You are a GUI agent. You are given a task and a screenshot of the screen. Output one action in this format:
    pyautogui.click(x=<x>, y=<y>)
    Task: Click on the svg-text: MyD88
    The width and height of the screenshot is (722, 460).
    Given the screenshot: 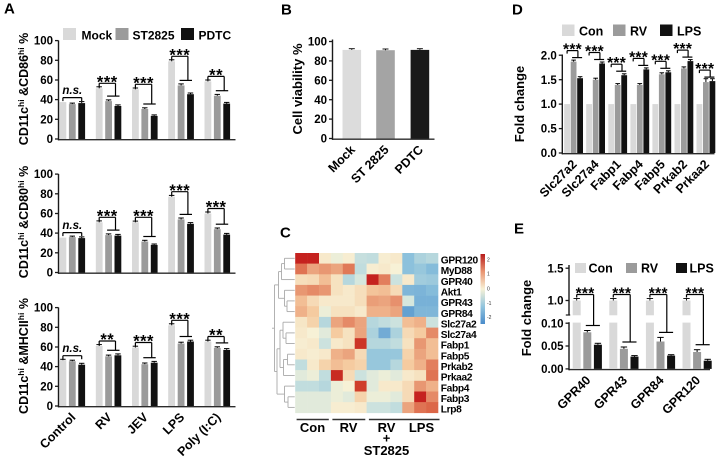 What is the action you would take?
    pyautogui.click(x=457, y=271)
    